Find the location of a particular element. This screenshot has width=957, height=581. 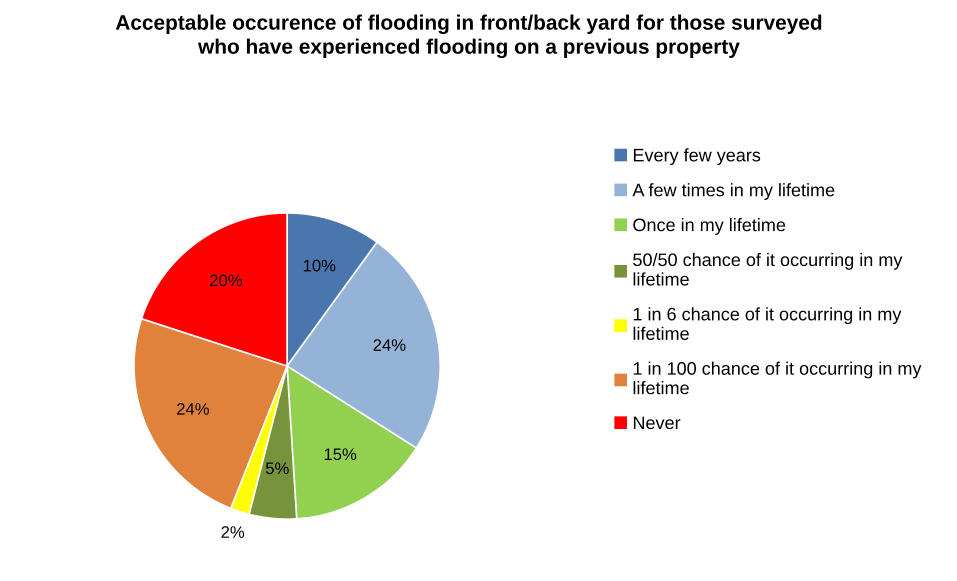

legend-label: 1 in 100 chance of it occurring in my lifetime is located at coordinates (778, 378).